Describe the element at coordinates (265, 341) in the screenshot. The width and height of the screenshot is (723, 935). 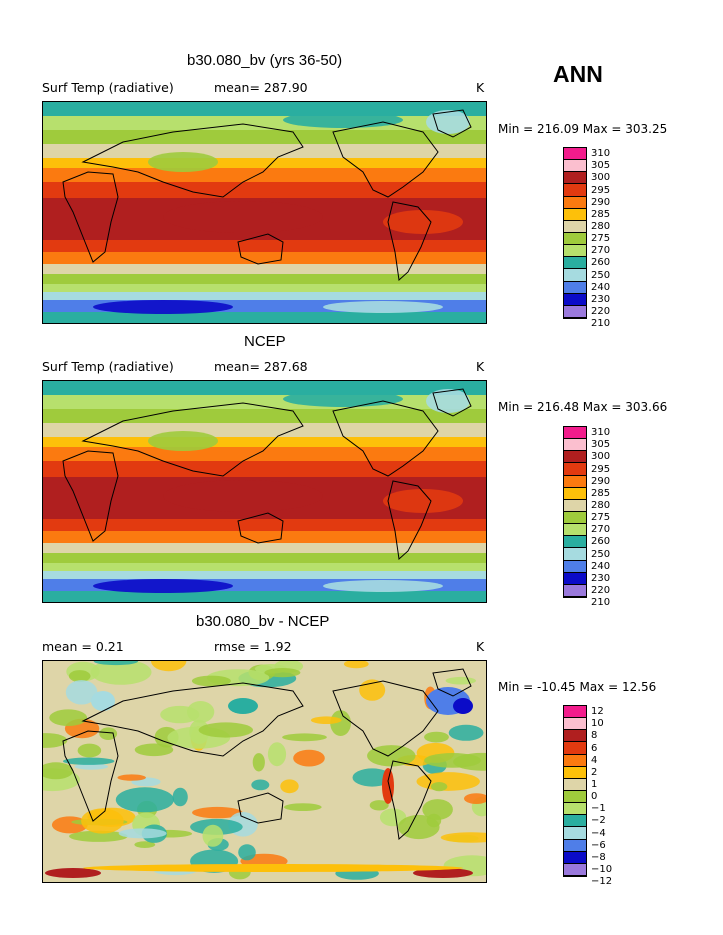
I see `panel-2-title: NCEP` at that location.